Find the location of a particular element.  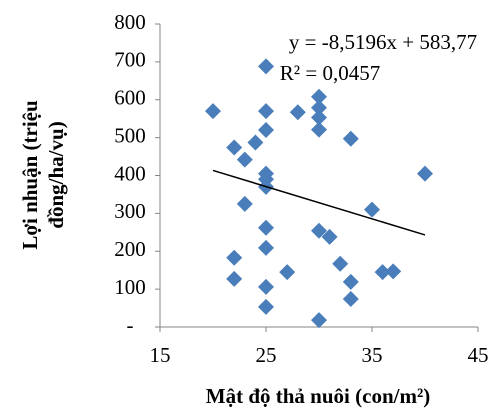

r-squared: R² = 0,0457 is located at coordinates (330, 73).